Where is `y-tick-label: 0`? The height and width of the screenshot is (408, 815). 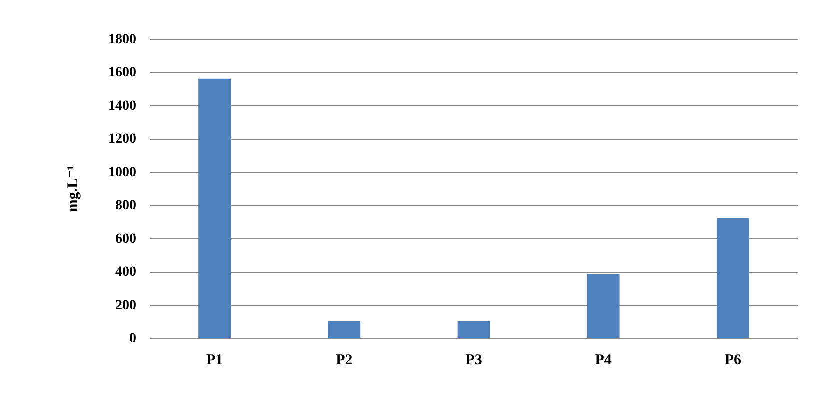 y-tick-label: 0 is located at coordinates (133, 339).